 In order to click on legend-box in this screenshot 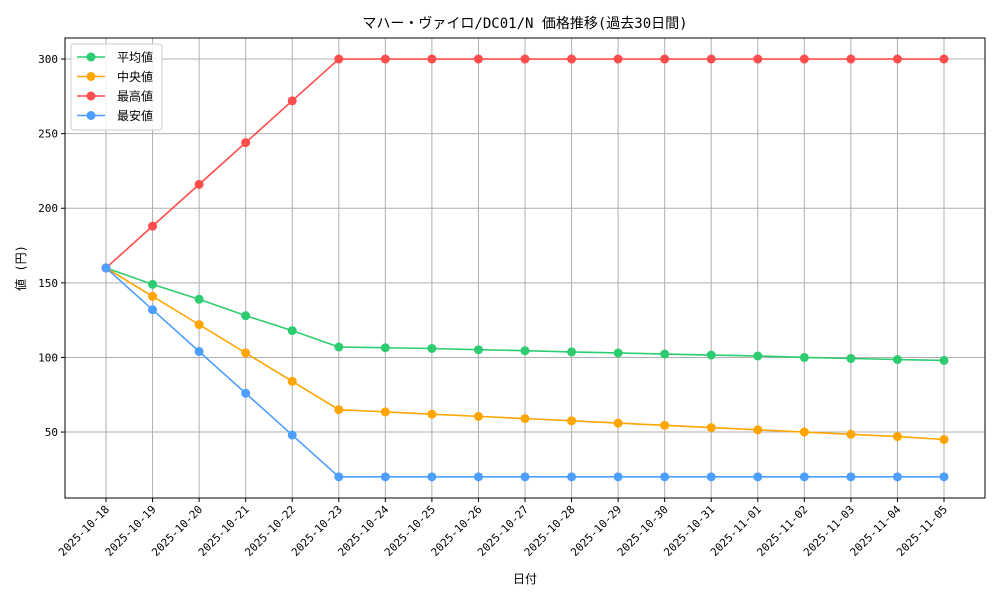, I will do `click(116, 87)`.